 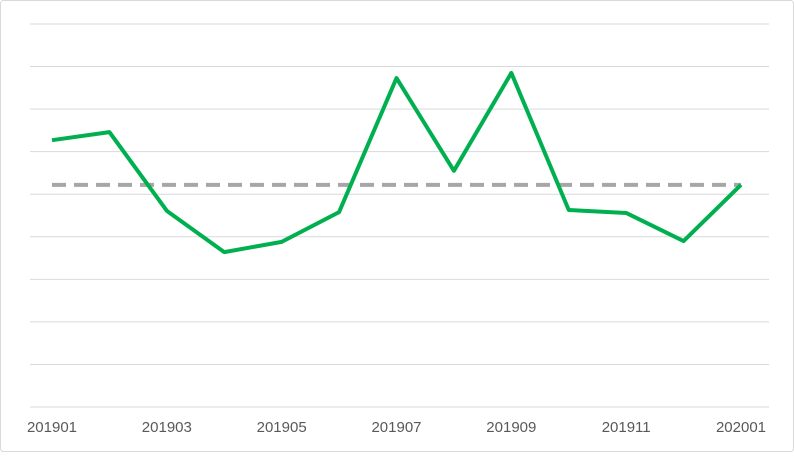 What do you see at coordinates (167, 427) in the screenshot?
I see `x-tick-label: 201903` at bounding box center [167, 427].